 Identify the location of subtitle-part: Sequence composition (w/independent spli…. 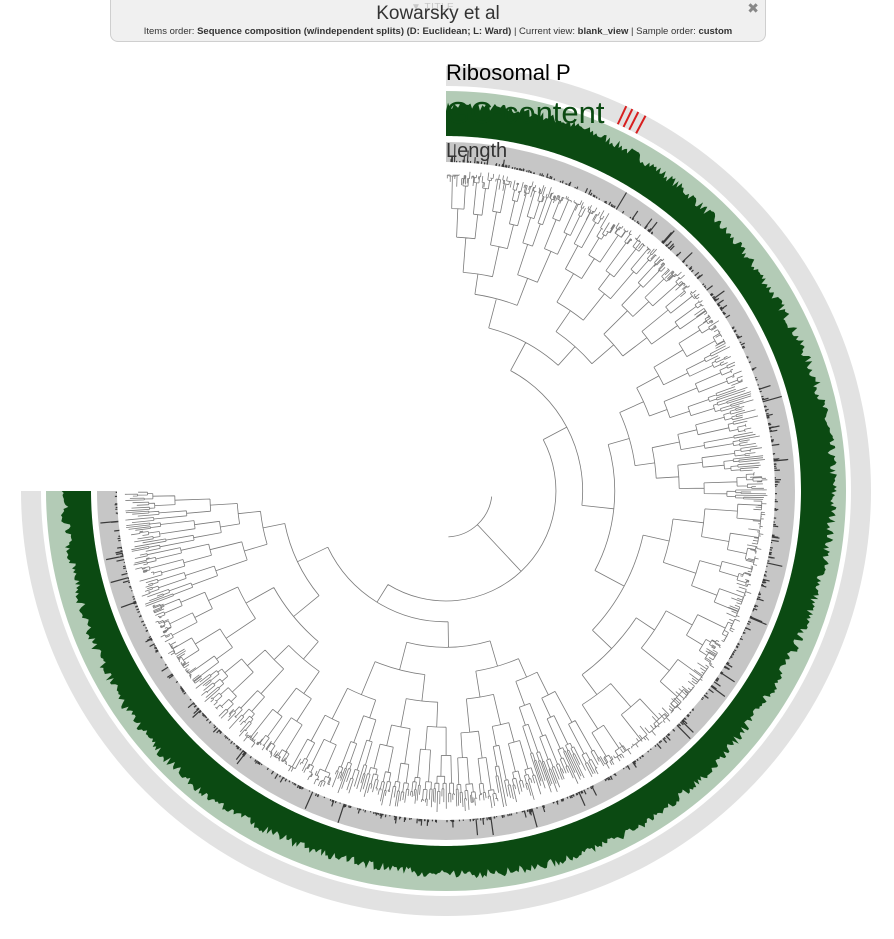
(354, 31).